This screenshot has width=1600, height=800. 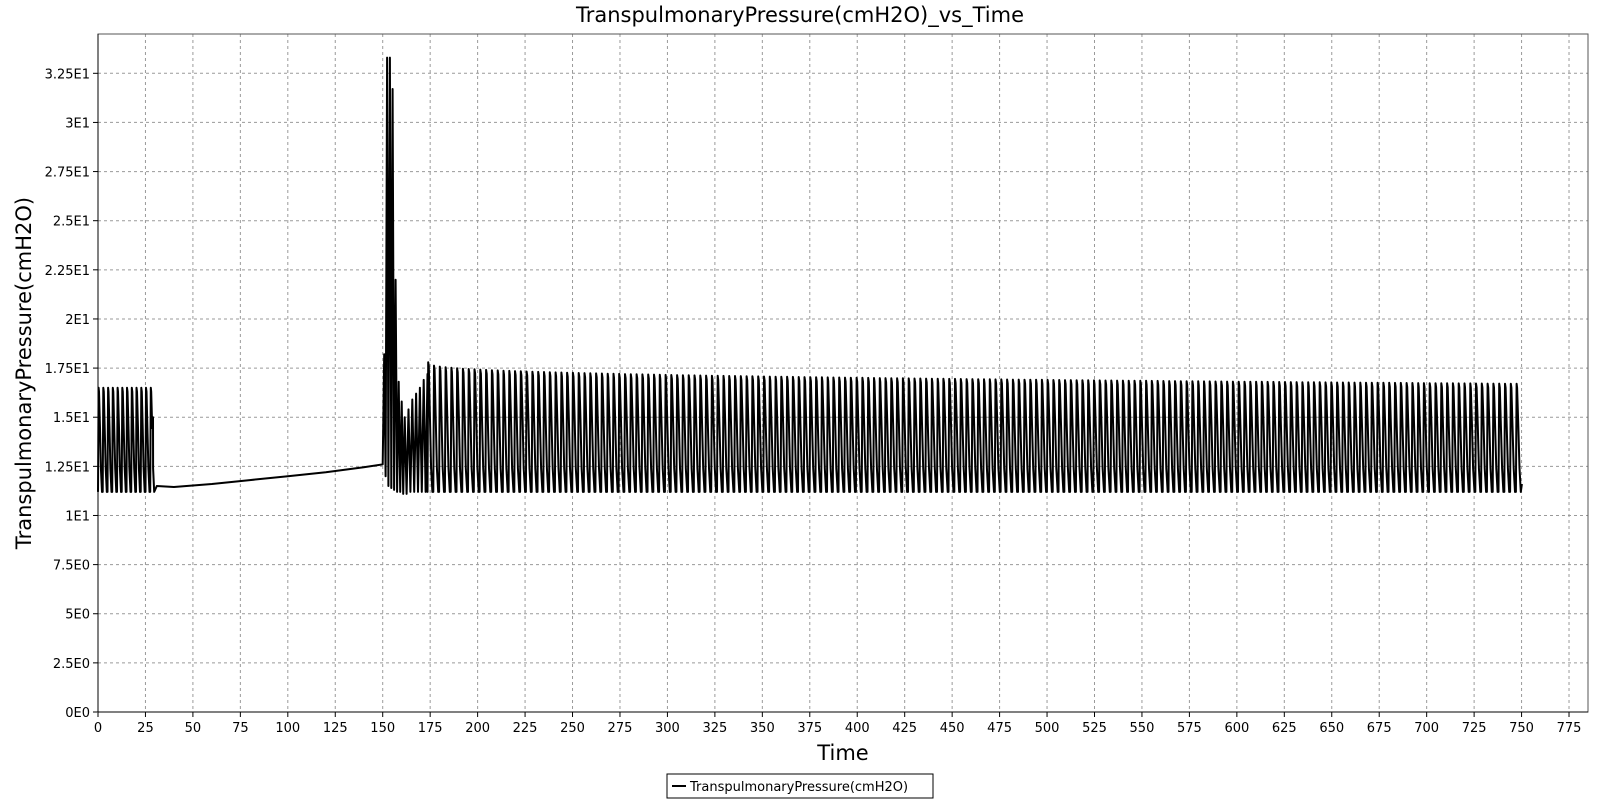 I want to click on x-tick-label: 150, so click(x=382, y=728).